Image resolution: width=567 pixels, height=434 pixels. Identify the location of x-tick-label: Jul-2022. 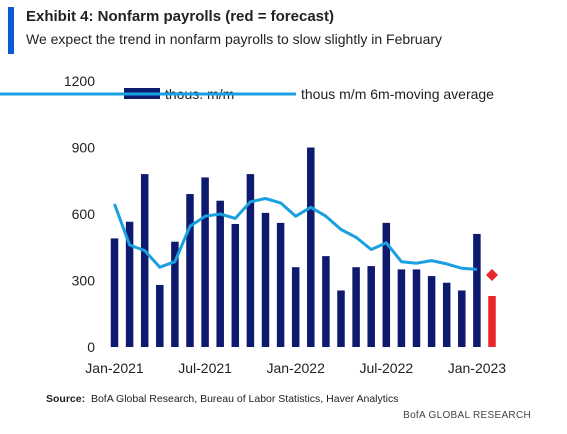
(386, 368).